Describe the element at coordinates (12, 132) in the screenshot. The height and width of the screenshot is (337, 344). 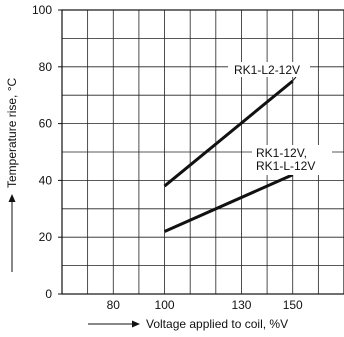
I see `y-axis-title: Temperature rise, °C` at that location.